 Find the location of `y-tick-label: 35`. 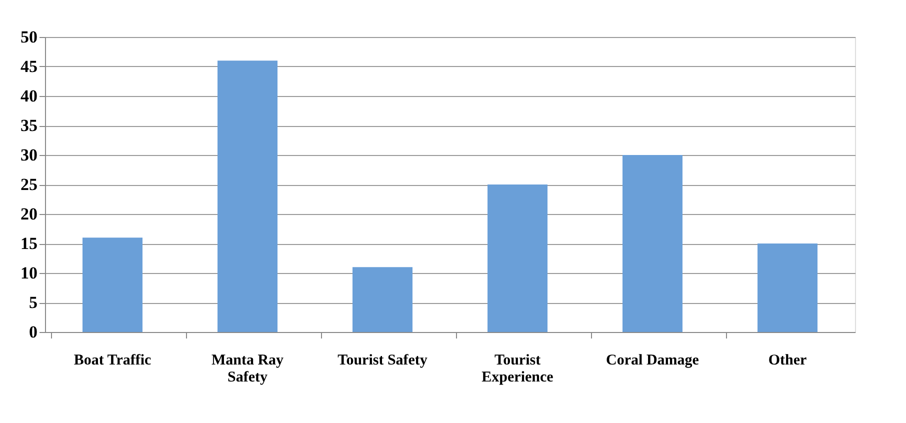

y-tick-label: 35 is located at coordinates (29, 125).